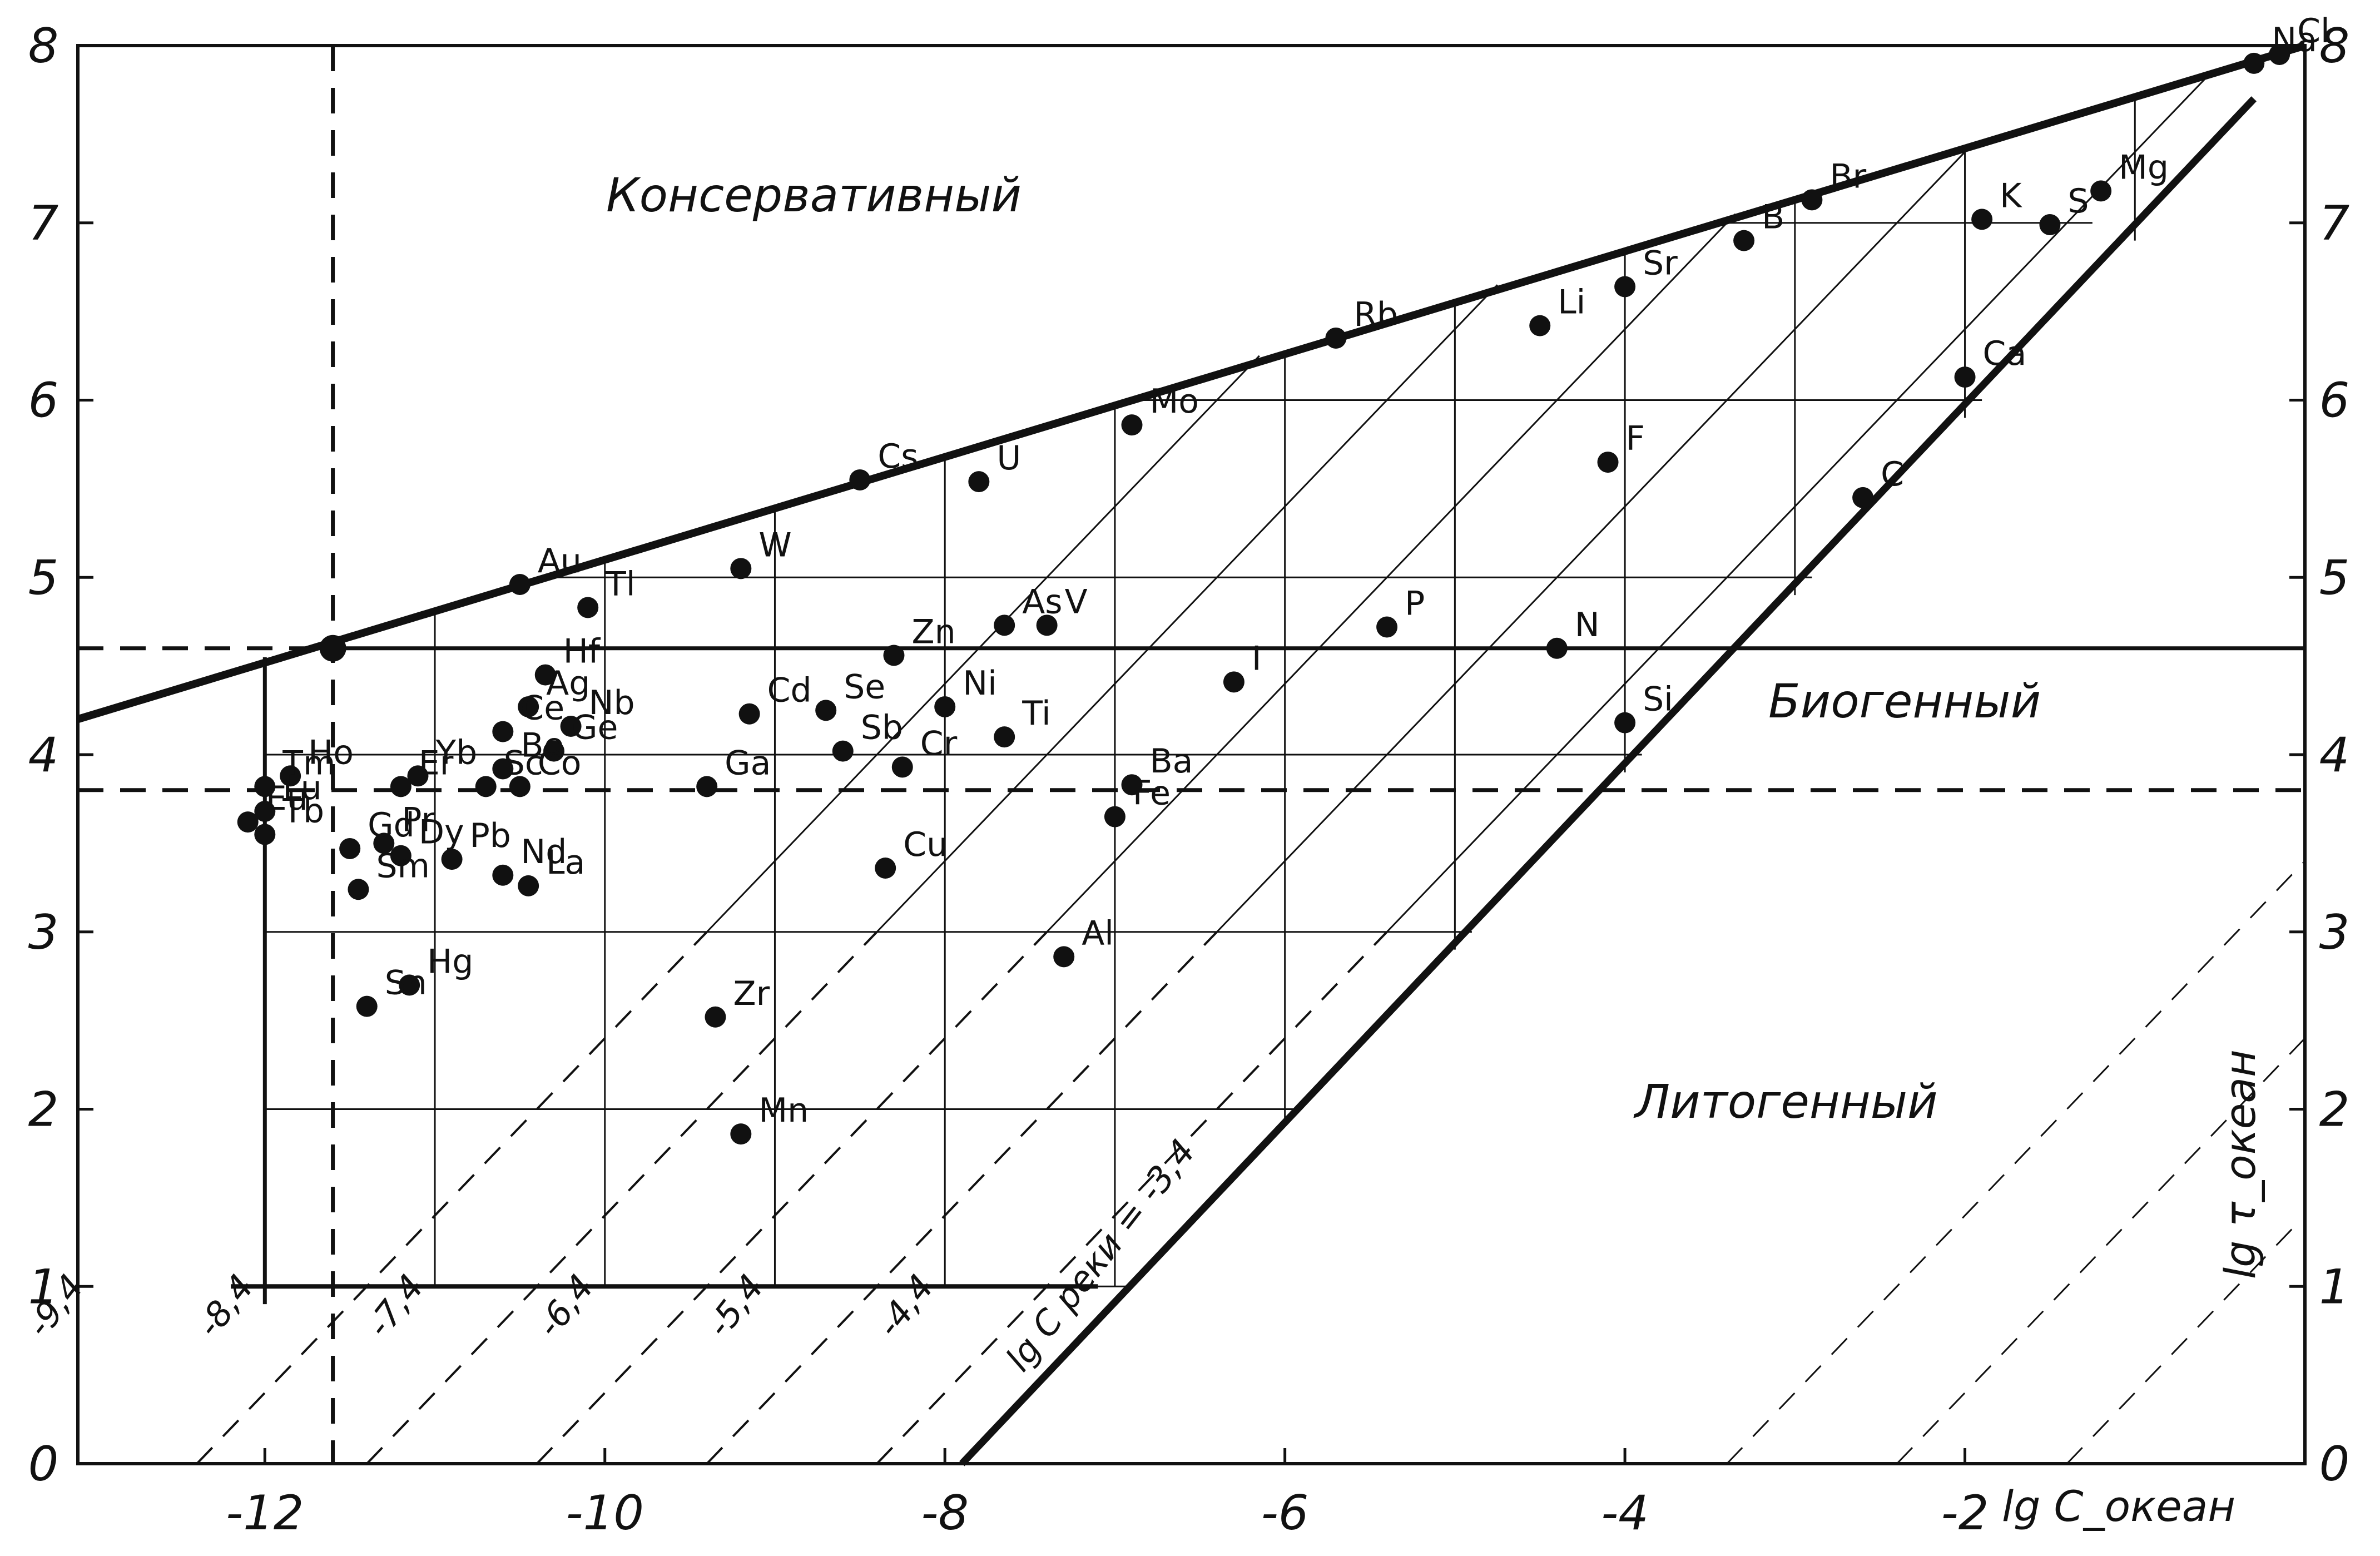 Image resolution: width=2380 pixels, height=1556 pixels. What do you see at coordinates (1036, 713) in the screenshot?
I see `label-ti: Ti` at bounding box center [1036, 713].